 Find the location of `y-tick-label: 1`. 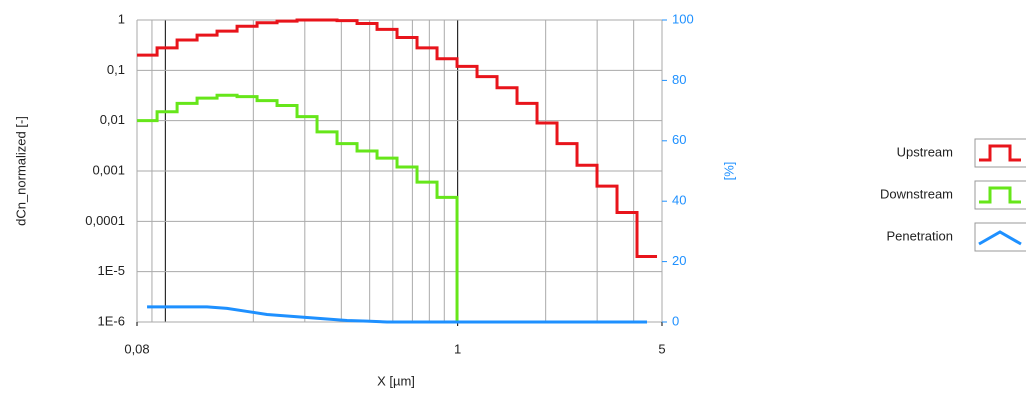

y-tick-label: 1 is located at coordinates (121, 18).